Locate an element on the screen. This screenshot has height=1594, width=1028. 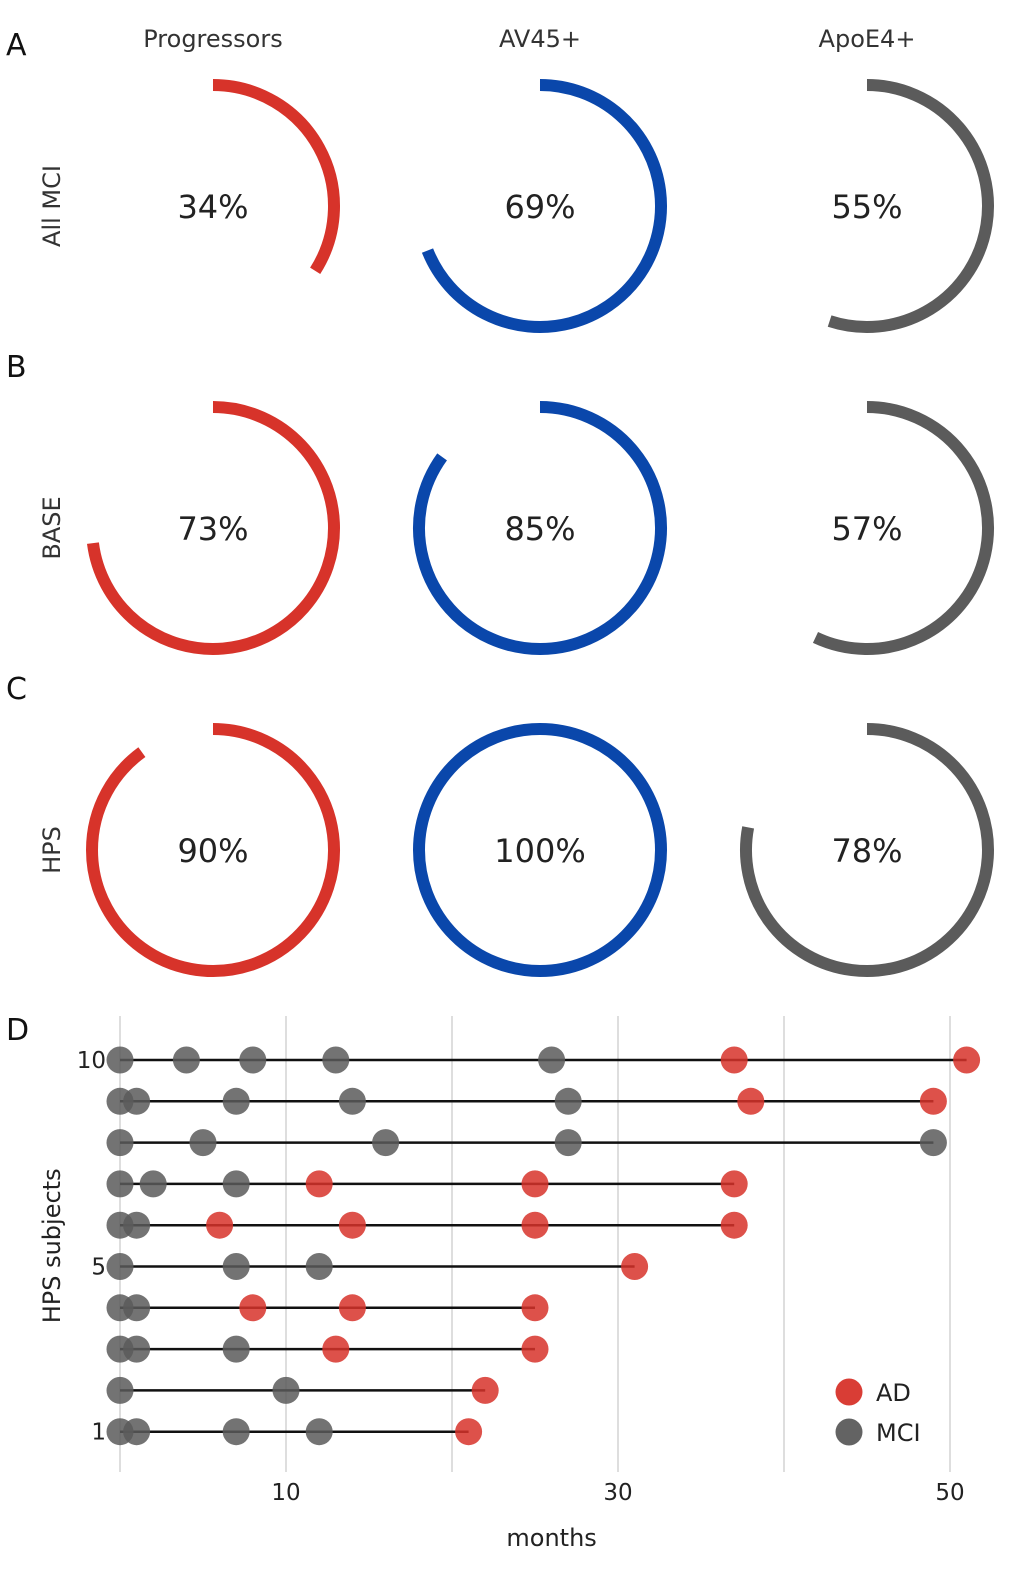
row-label: BASE is located at coordinates (52, 527).